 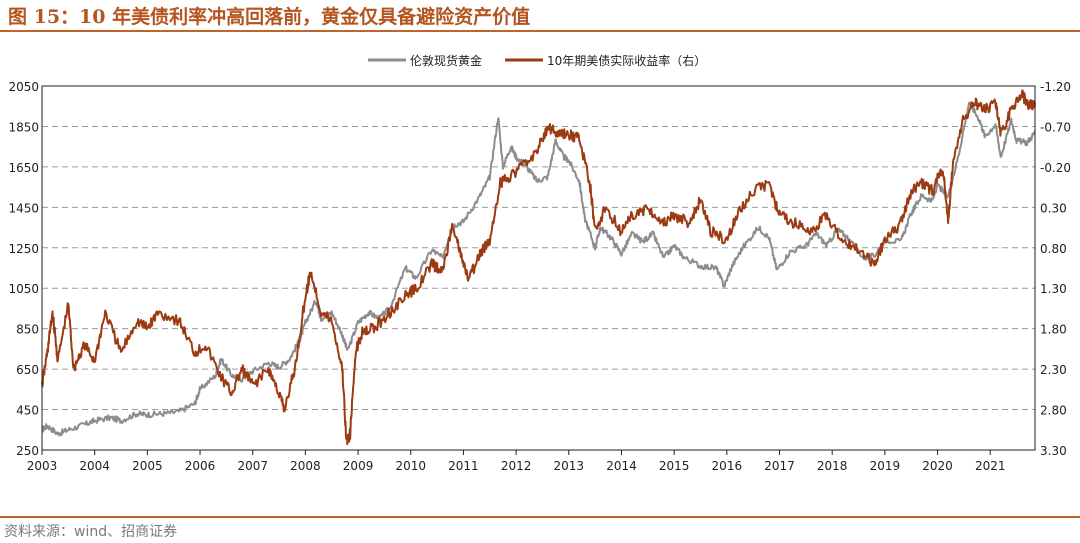 What do you see at coordinates (27, 370) in the screenshot?
I see `y-left-tick-label: 650` at bounding box center [27, 370].